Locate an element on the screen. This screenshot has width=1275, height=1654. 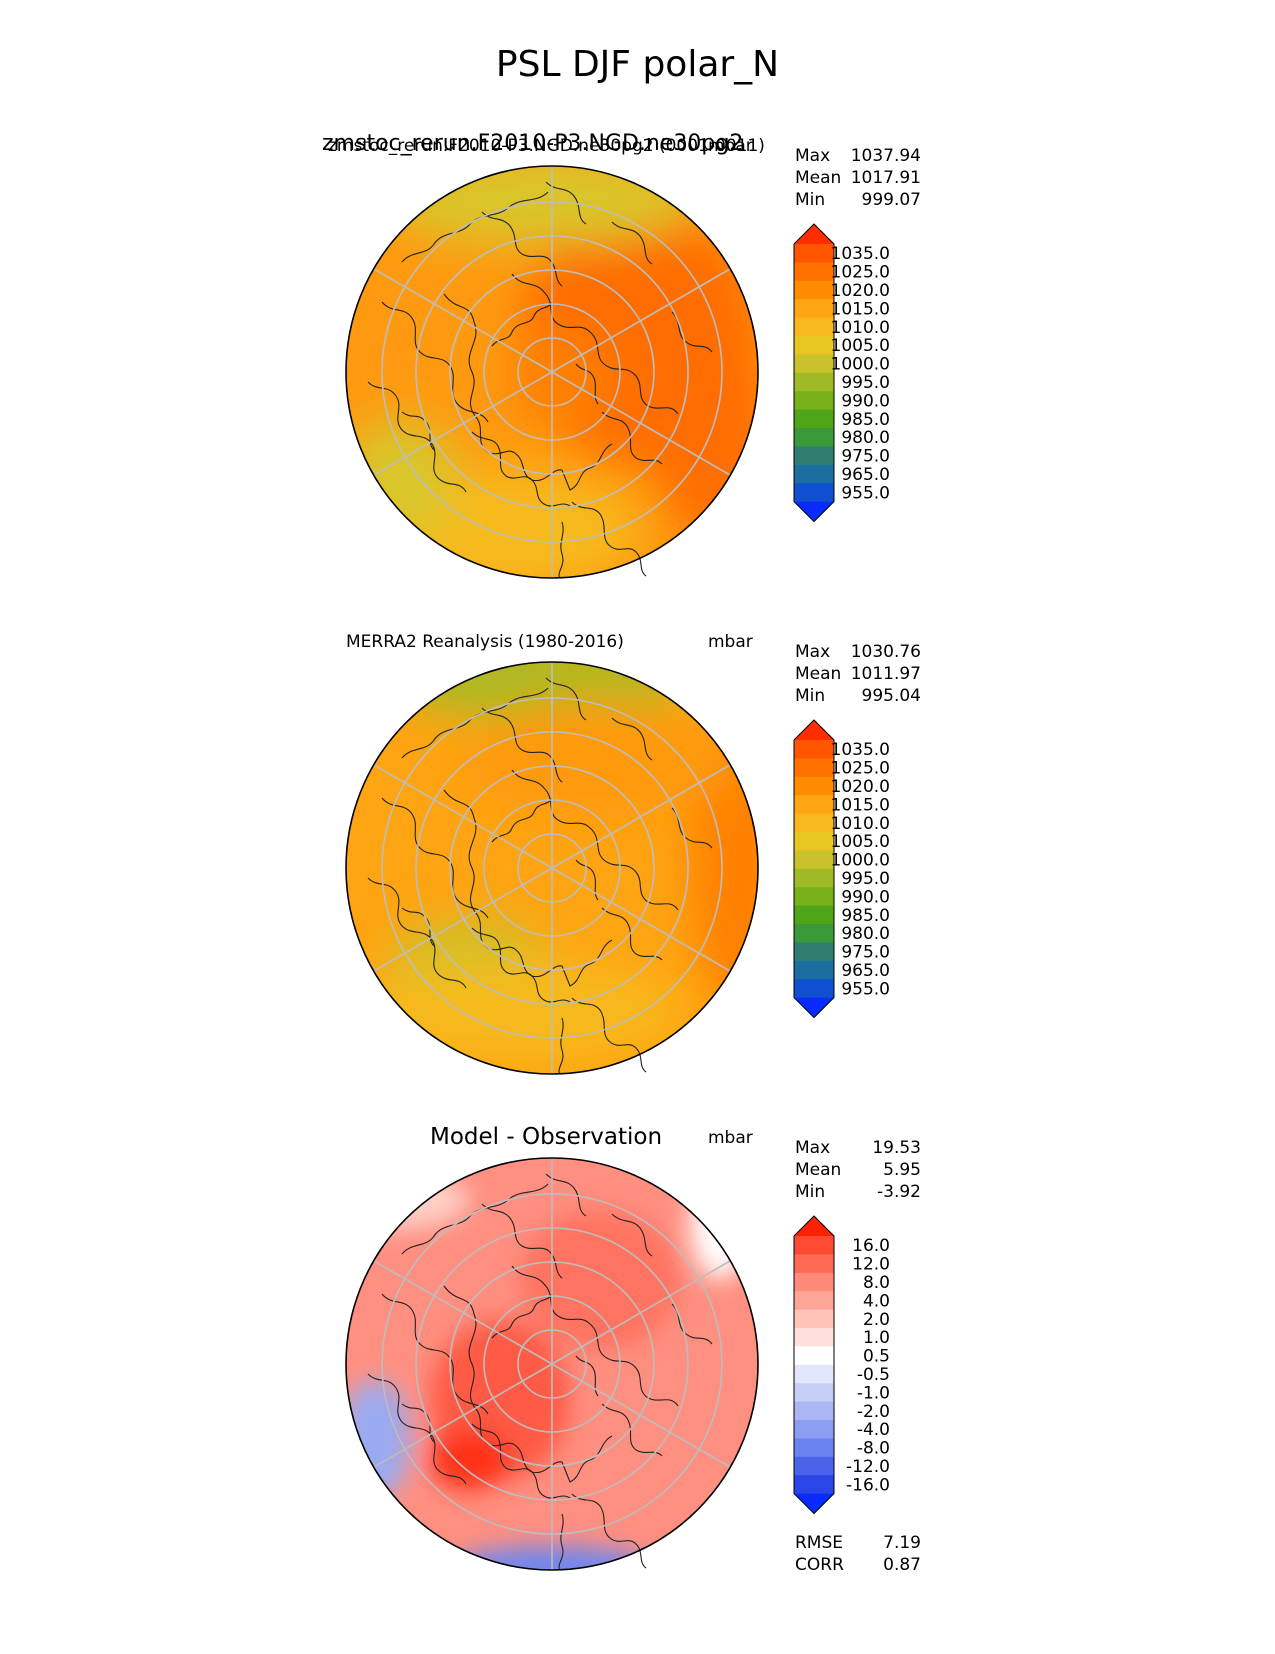
figure-title: PSL DJF polar_N is located at coordinates (637, 64).